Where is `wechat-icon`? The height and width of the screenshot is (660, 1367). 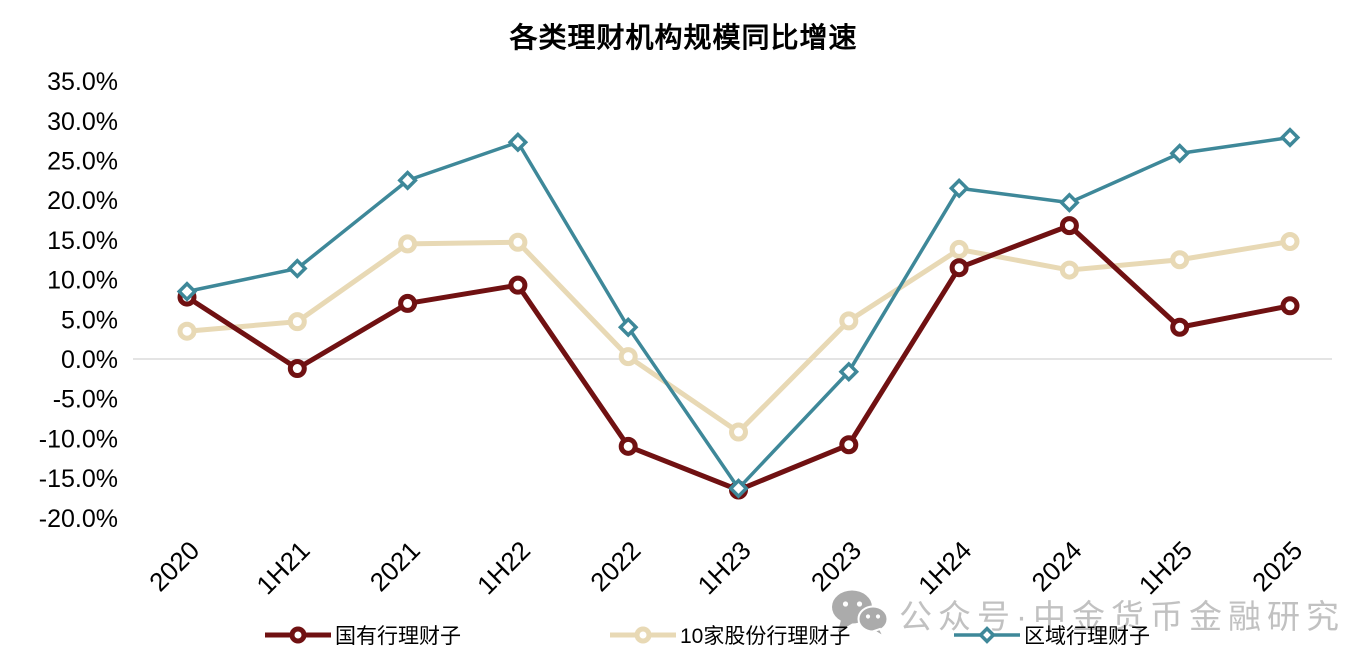
wechat-icon is located at coordinates (860, 614).